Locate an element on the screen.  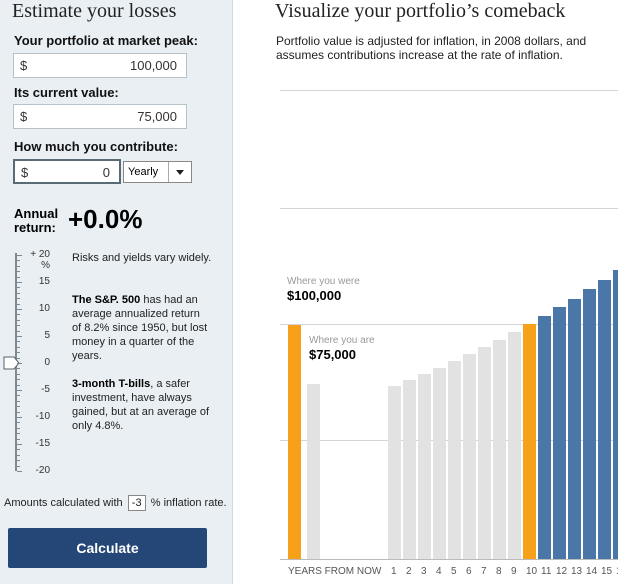
frequency-selected: Yearly is located at coordinates (143, 172).